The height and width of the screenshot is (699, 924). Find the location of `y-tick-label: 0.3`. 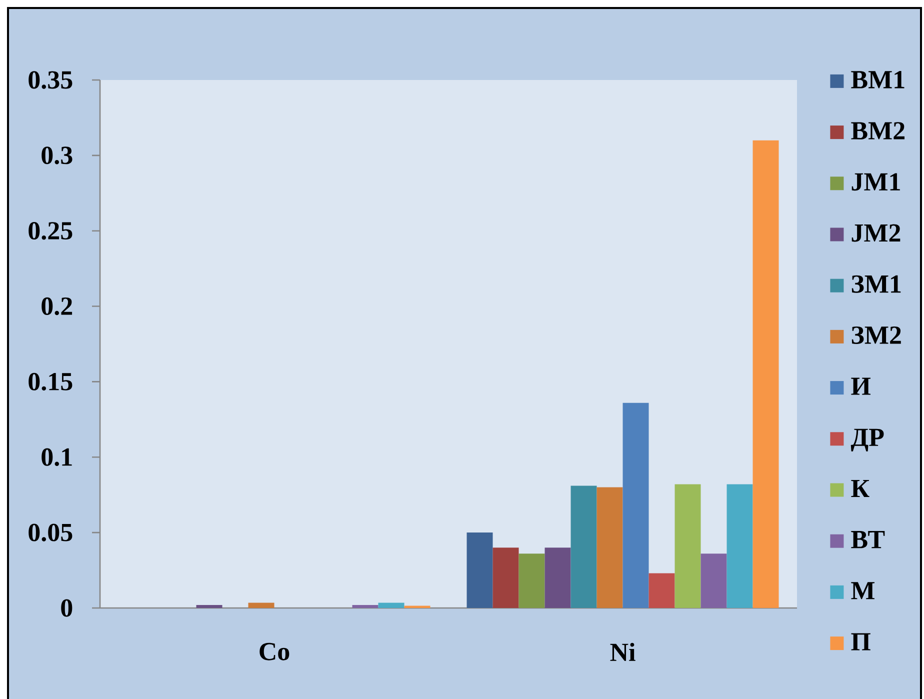

y-tick-label: 0.3 is located at coordinates (57, 155).